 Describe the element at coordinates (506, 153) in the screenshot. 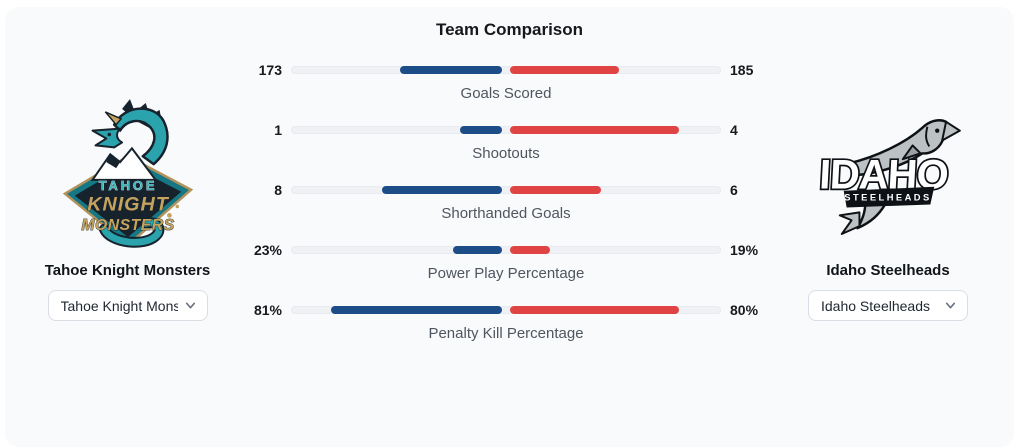

I see `stat-label: Shootouts` at that location.